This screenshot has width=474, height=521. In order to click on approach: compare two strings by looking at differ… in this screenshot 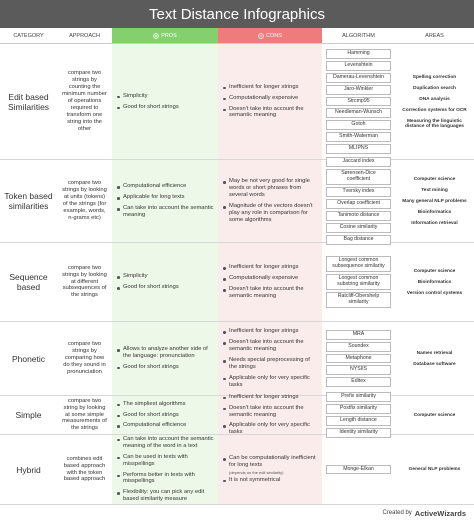, I will do `click(84, 281)`.